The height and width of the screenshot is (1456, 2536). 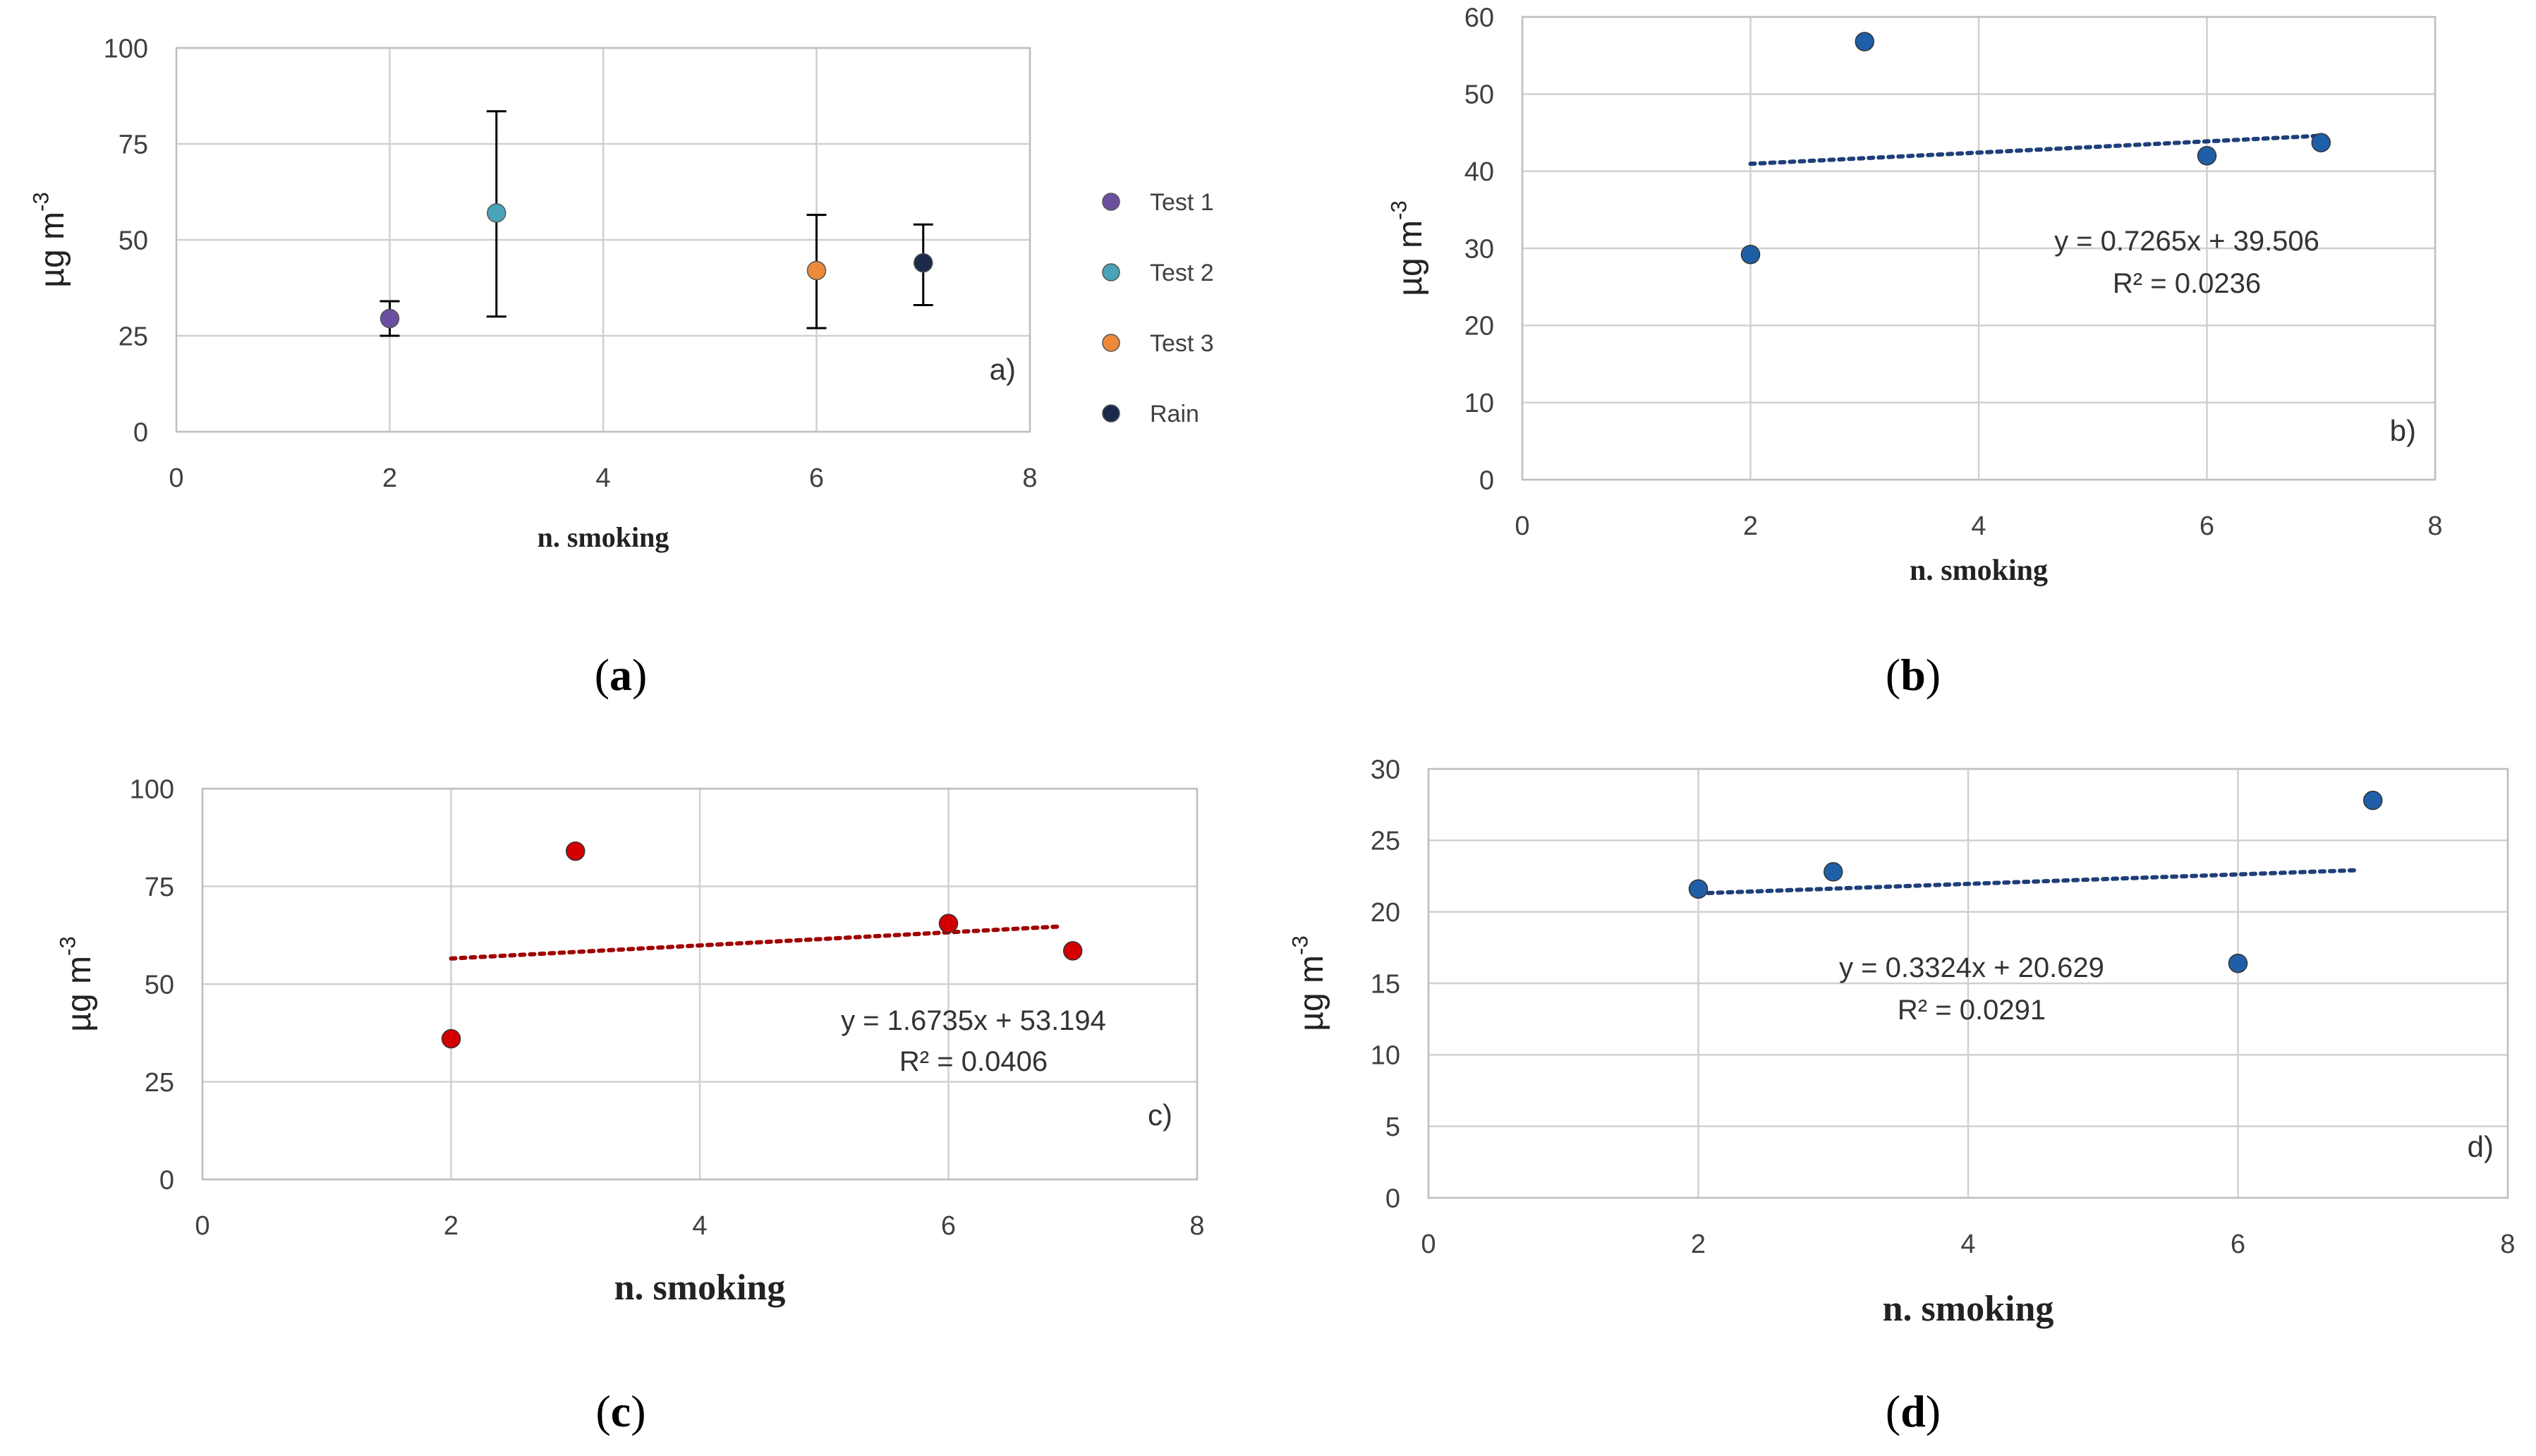 I want to click on y-tick-label: 5, so click(x=1392, y=1127).